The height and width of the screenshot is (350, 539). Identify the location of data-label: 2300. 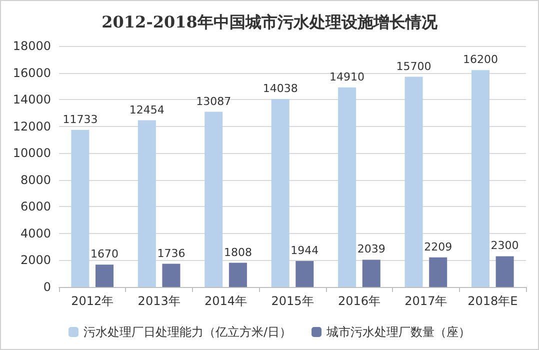
(504, 245).